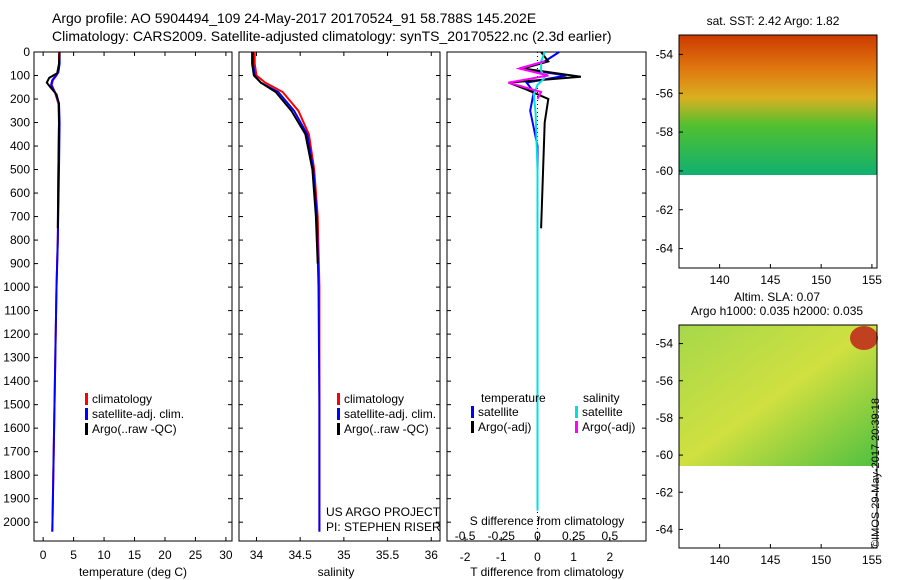 This screenshot has height=580, width=900. I want to click on x-tick-label: 5, so click(73, 555).